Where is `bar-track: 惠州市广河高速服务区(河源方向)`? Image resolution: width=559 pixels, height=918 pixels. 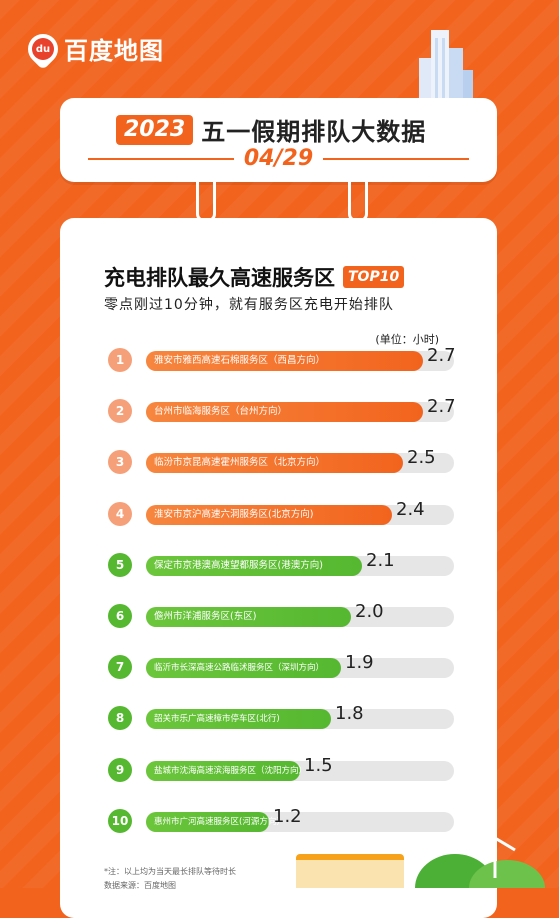
bar-track: 惠州市广河高速服务区(河源方向) is located at coordinates (300, 821).